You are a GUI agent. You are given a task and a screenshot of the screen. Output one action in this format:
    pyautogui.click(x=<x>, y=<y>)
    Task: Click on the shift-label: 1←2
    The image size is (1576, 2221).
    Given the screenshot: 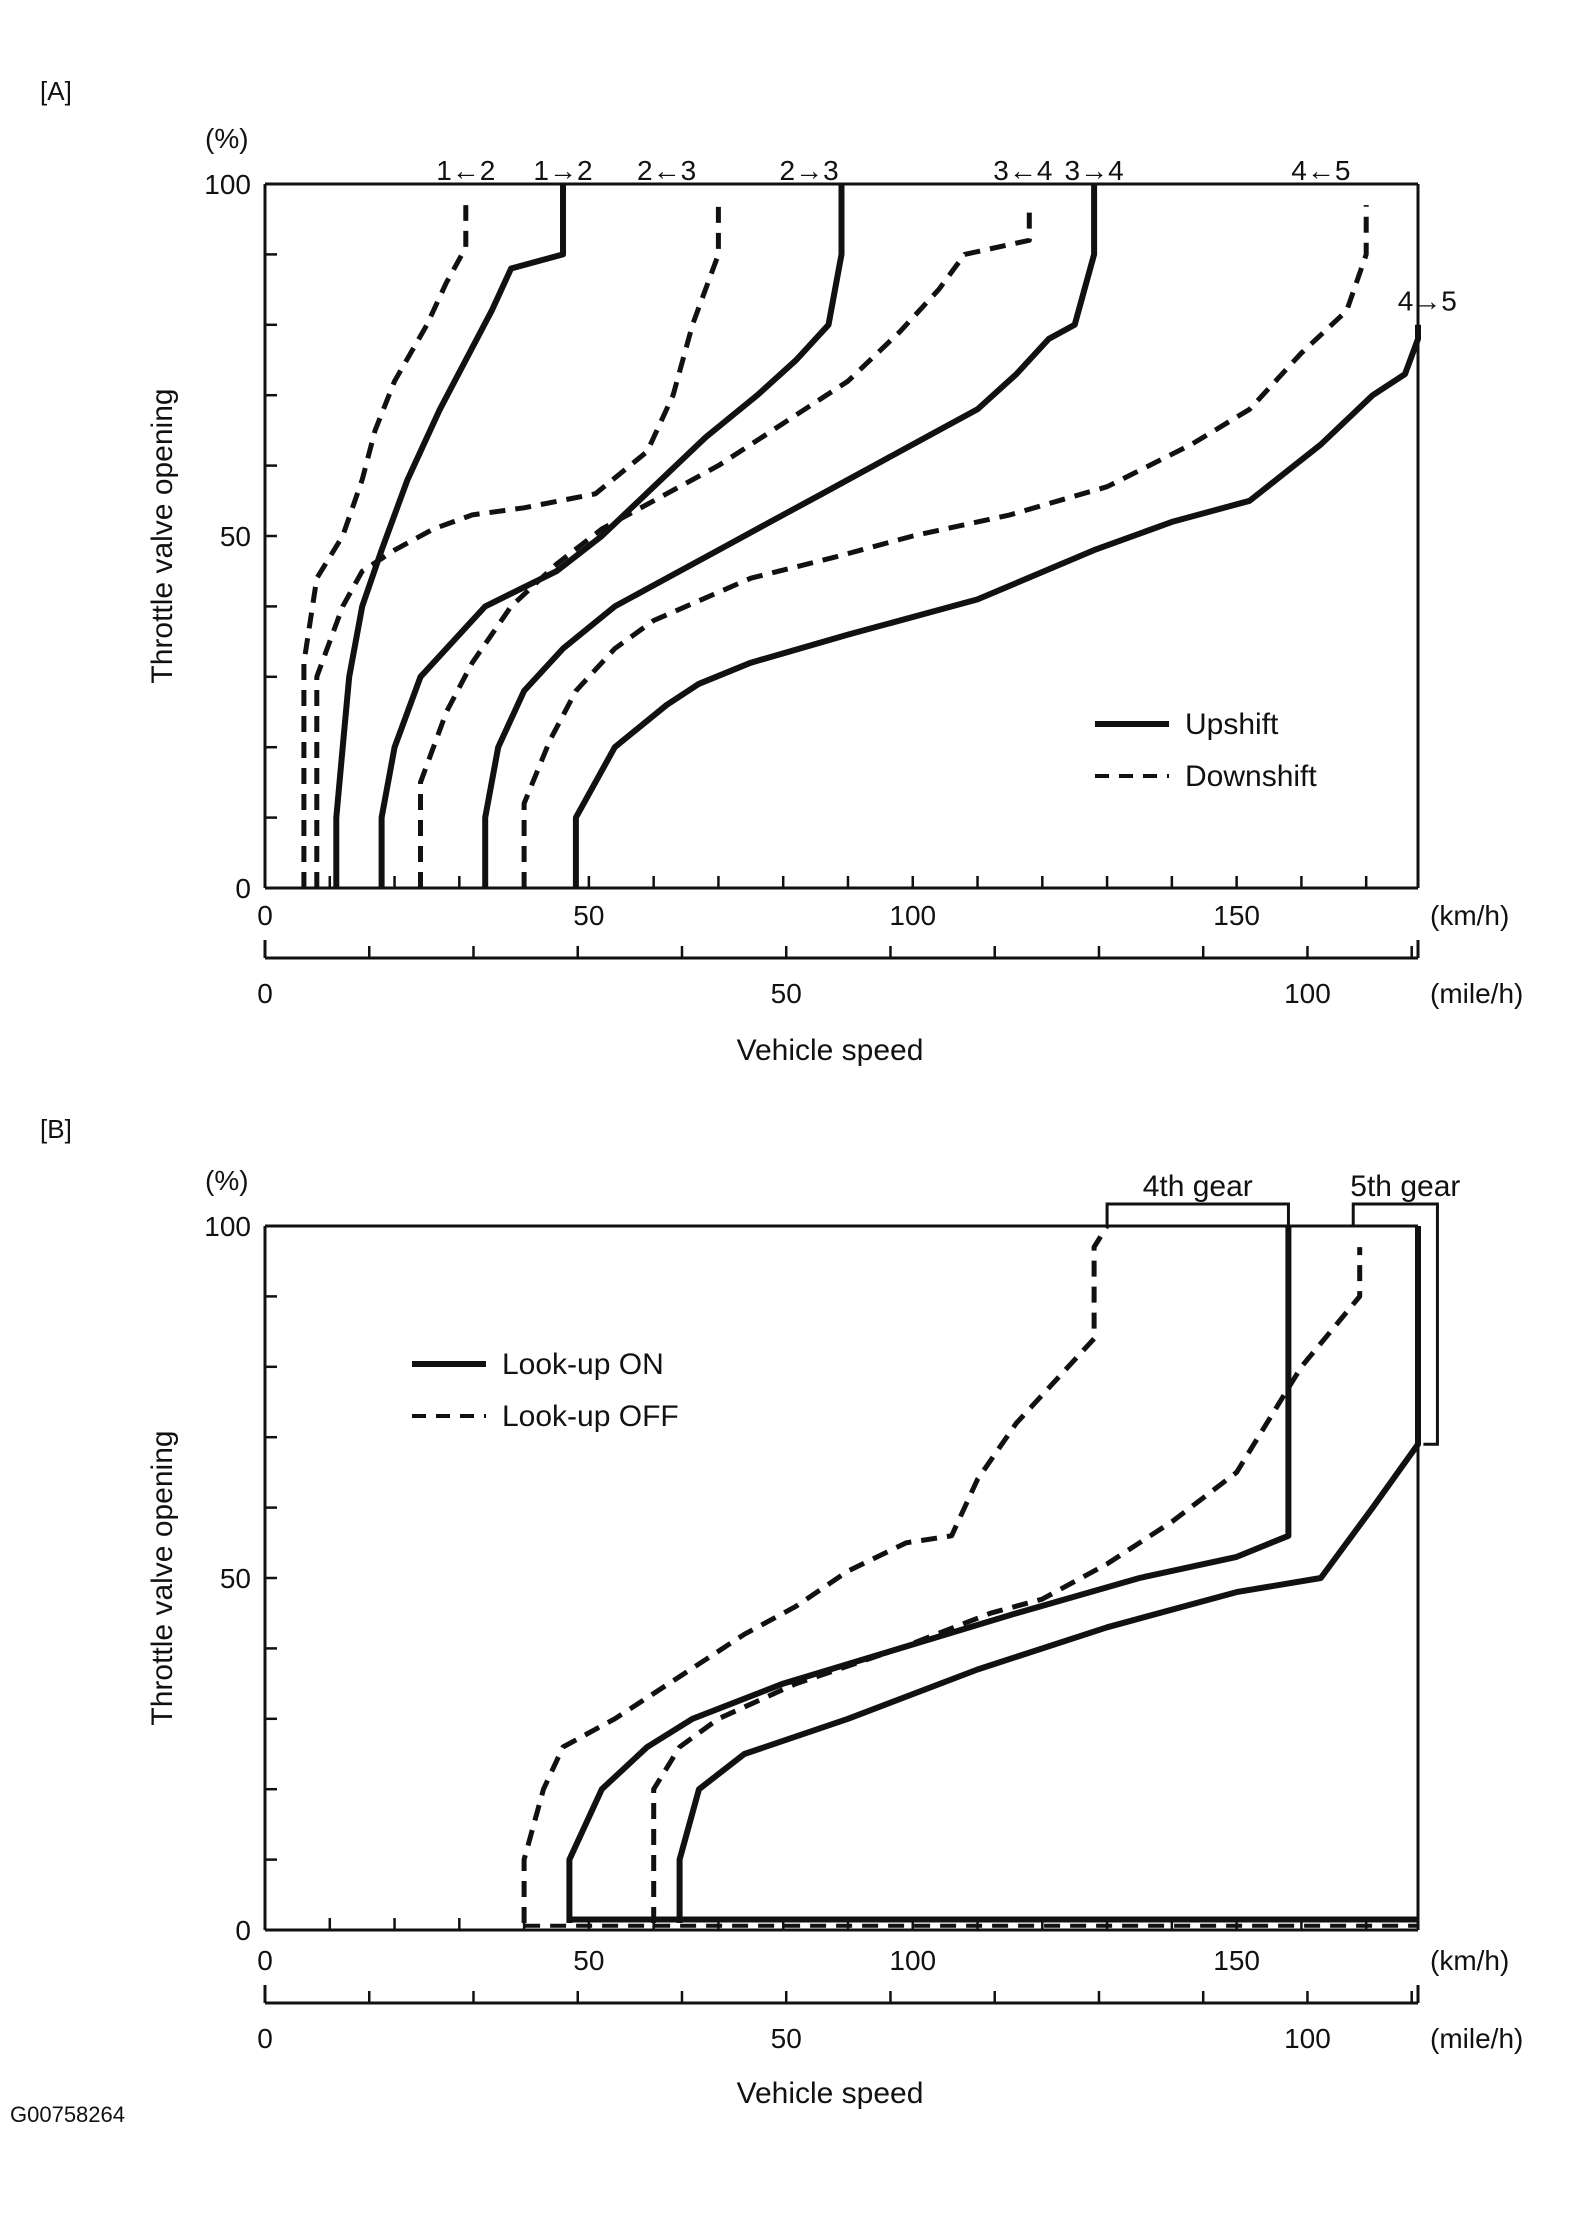 What is the action you would take?
    pyautogui.click(x=465, y=170)
    